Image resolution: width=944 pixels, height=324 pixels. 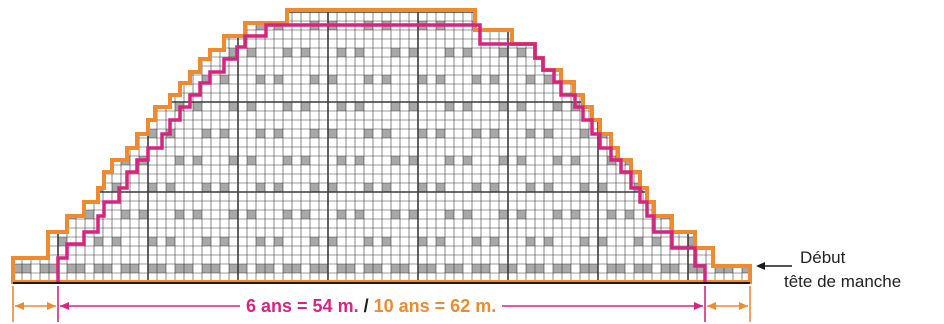 I want to click on start-pointer-arrow, so click(x=774, y=266).